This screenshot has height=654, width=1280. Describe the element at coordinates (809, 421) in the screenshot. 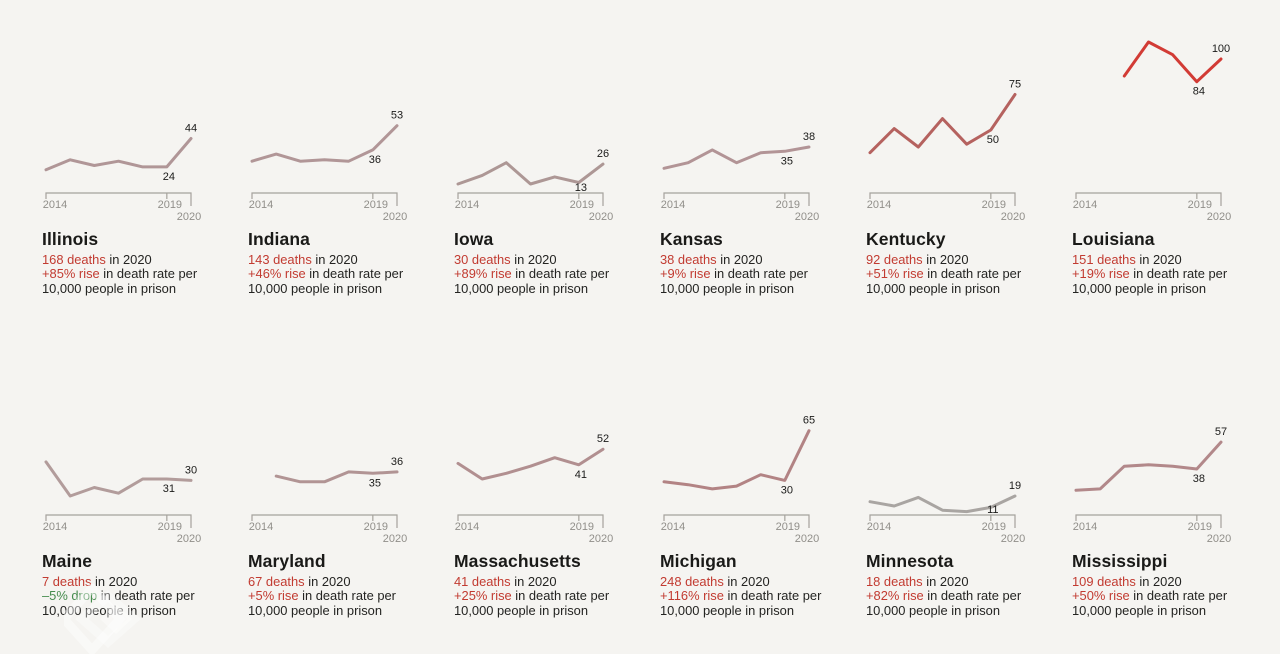

I see `point-label-2020: 65` at that location.